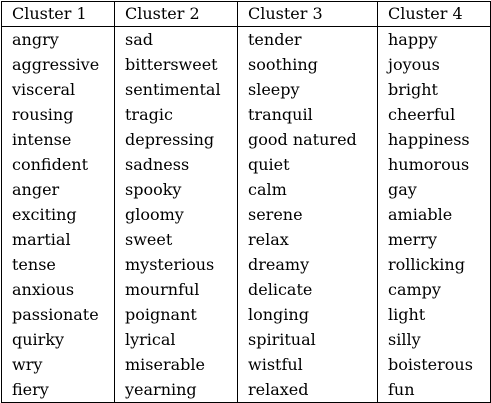 Image resolution: width=491 pixels, height=403 pixels. I want to click on table-row: anxious mournful delicate campy, so click(246, 289).